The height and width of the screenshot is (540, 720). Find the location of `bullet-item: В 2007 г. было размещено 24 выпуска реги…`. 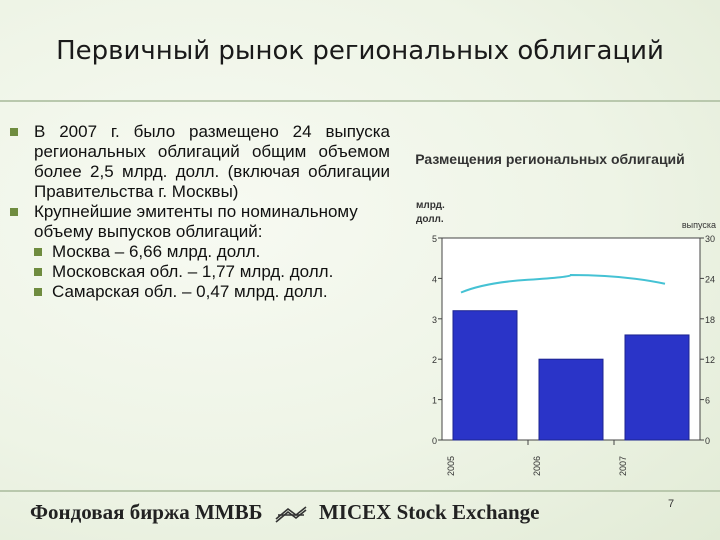

bullet-item: В 2007 г. было размещено 24 выпуска реги… is located at coordinates (200, 162).